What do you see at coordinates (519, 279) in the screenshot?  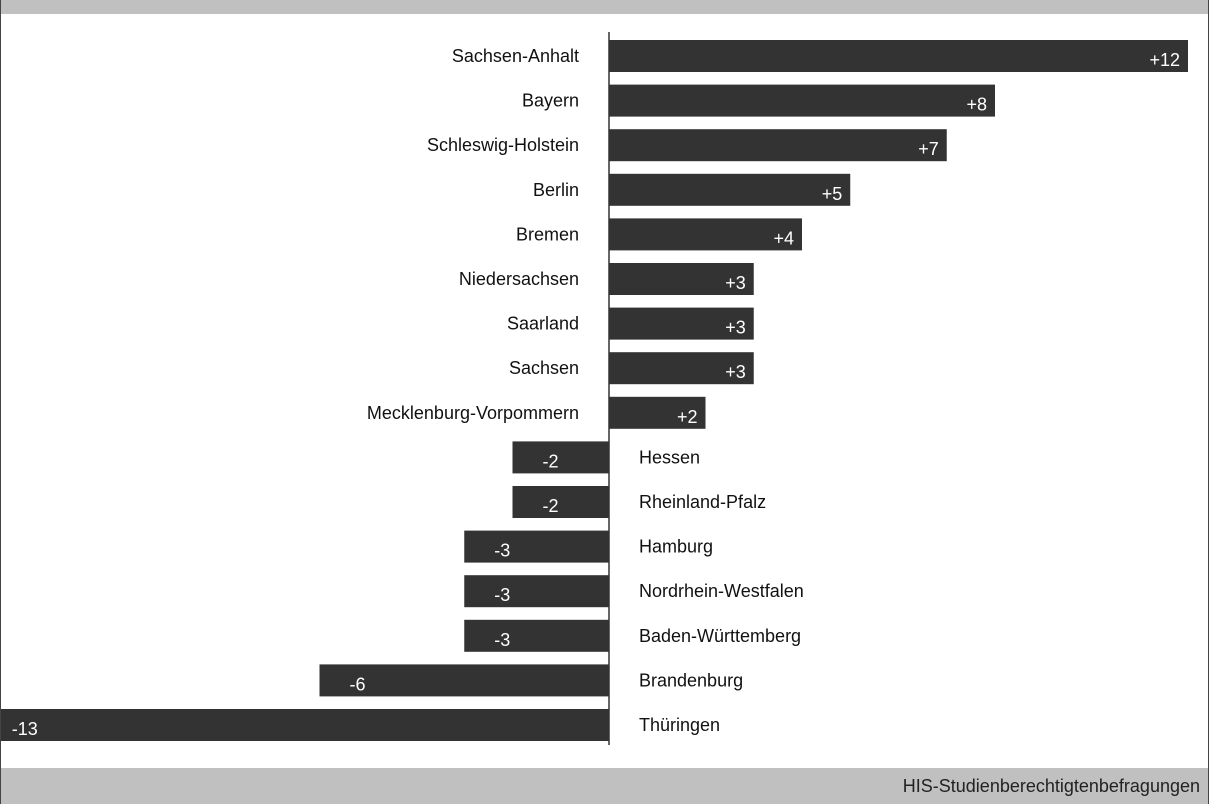 I see `category-label-5: Niedersachsen` at bounding box center [519, 279].